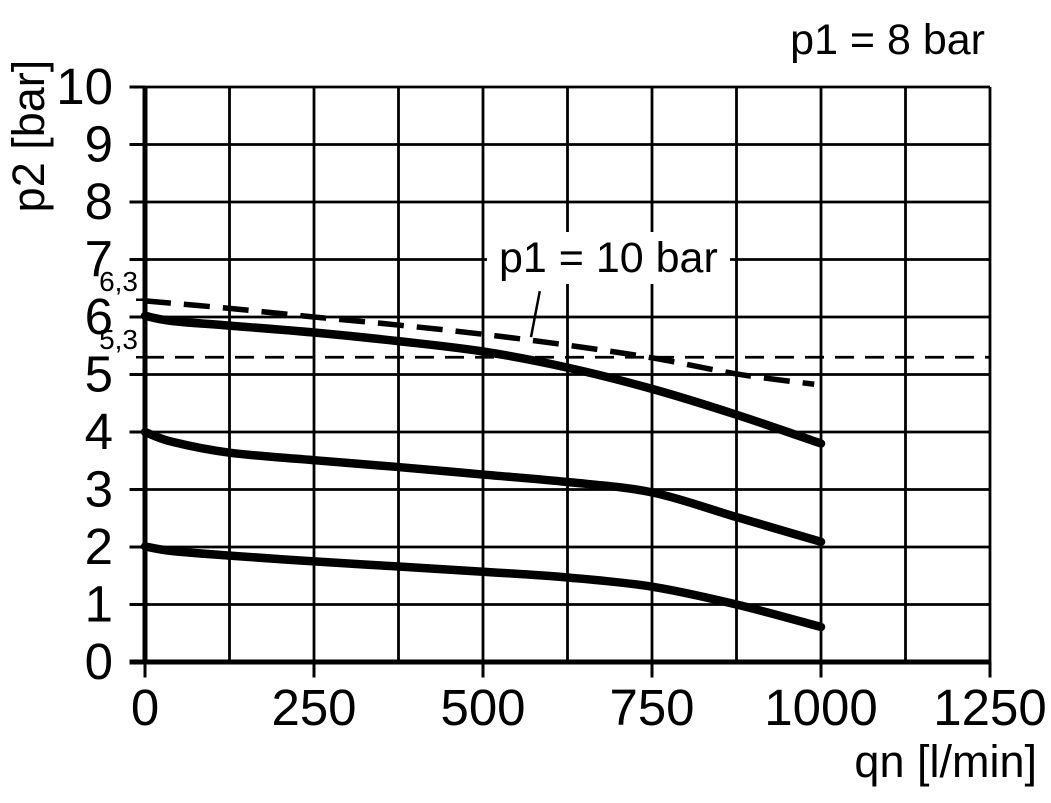  What do you see at coordinates (28, 136) in the screenshot?
I see `y-axis-title: p2 [bar]` at bounding box center [28, 136].